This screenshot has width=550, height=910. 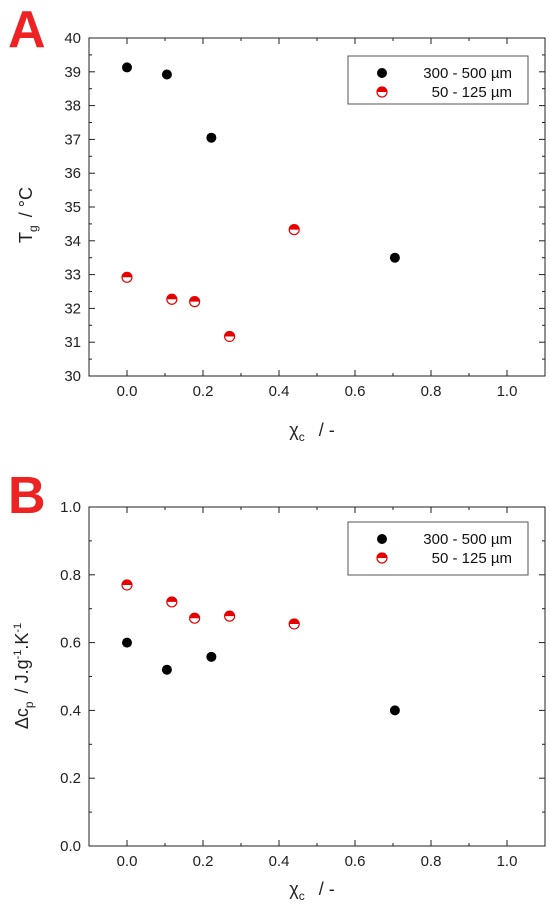 What do you see at coordinates (72, 38) in the screenshot?
I see `y-tick-label: 40` at bounding box center [72, 38].